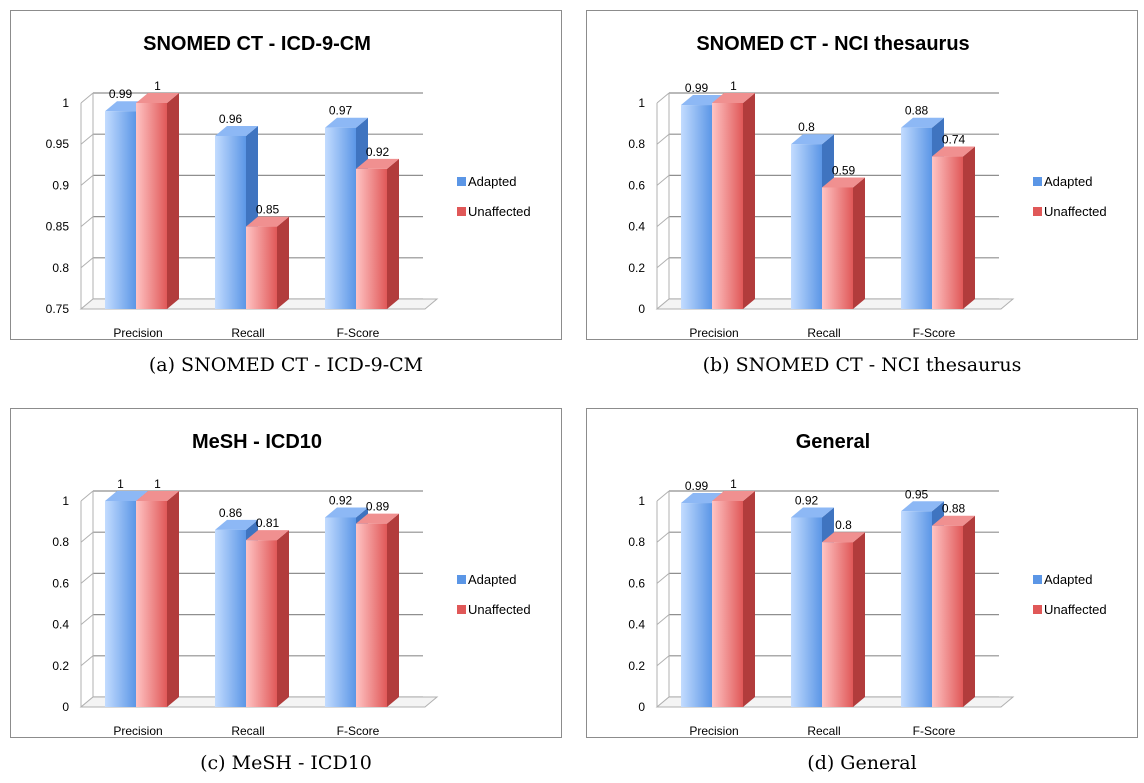  I want to click on chart-title: General, so click(833, 442).